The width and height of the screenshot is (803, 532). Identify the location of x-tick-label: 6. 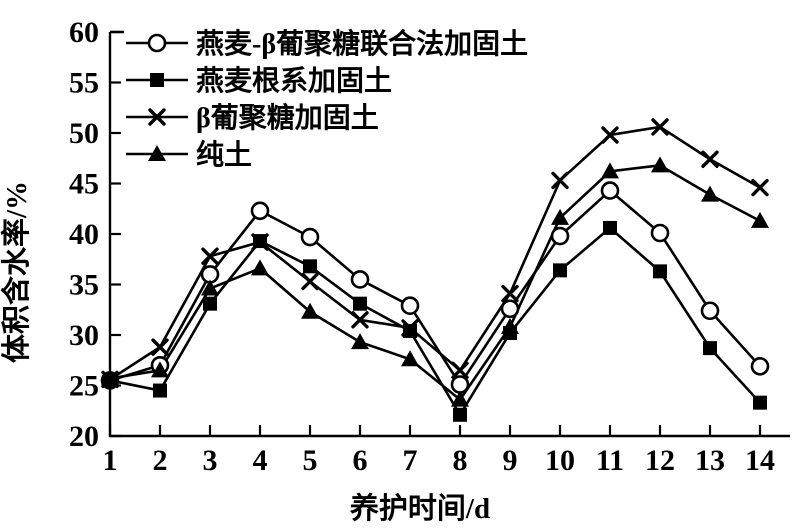
(360, 460).